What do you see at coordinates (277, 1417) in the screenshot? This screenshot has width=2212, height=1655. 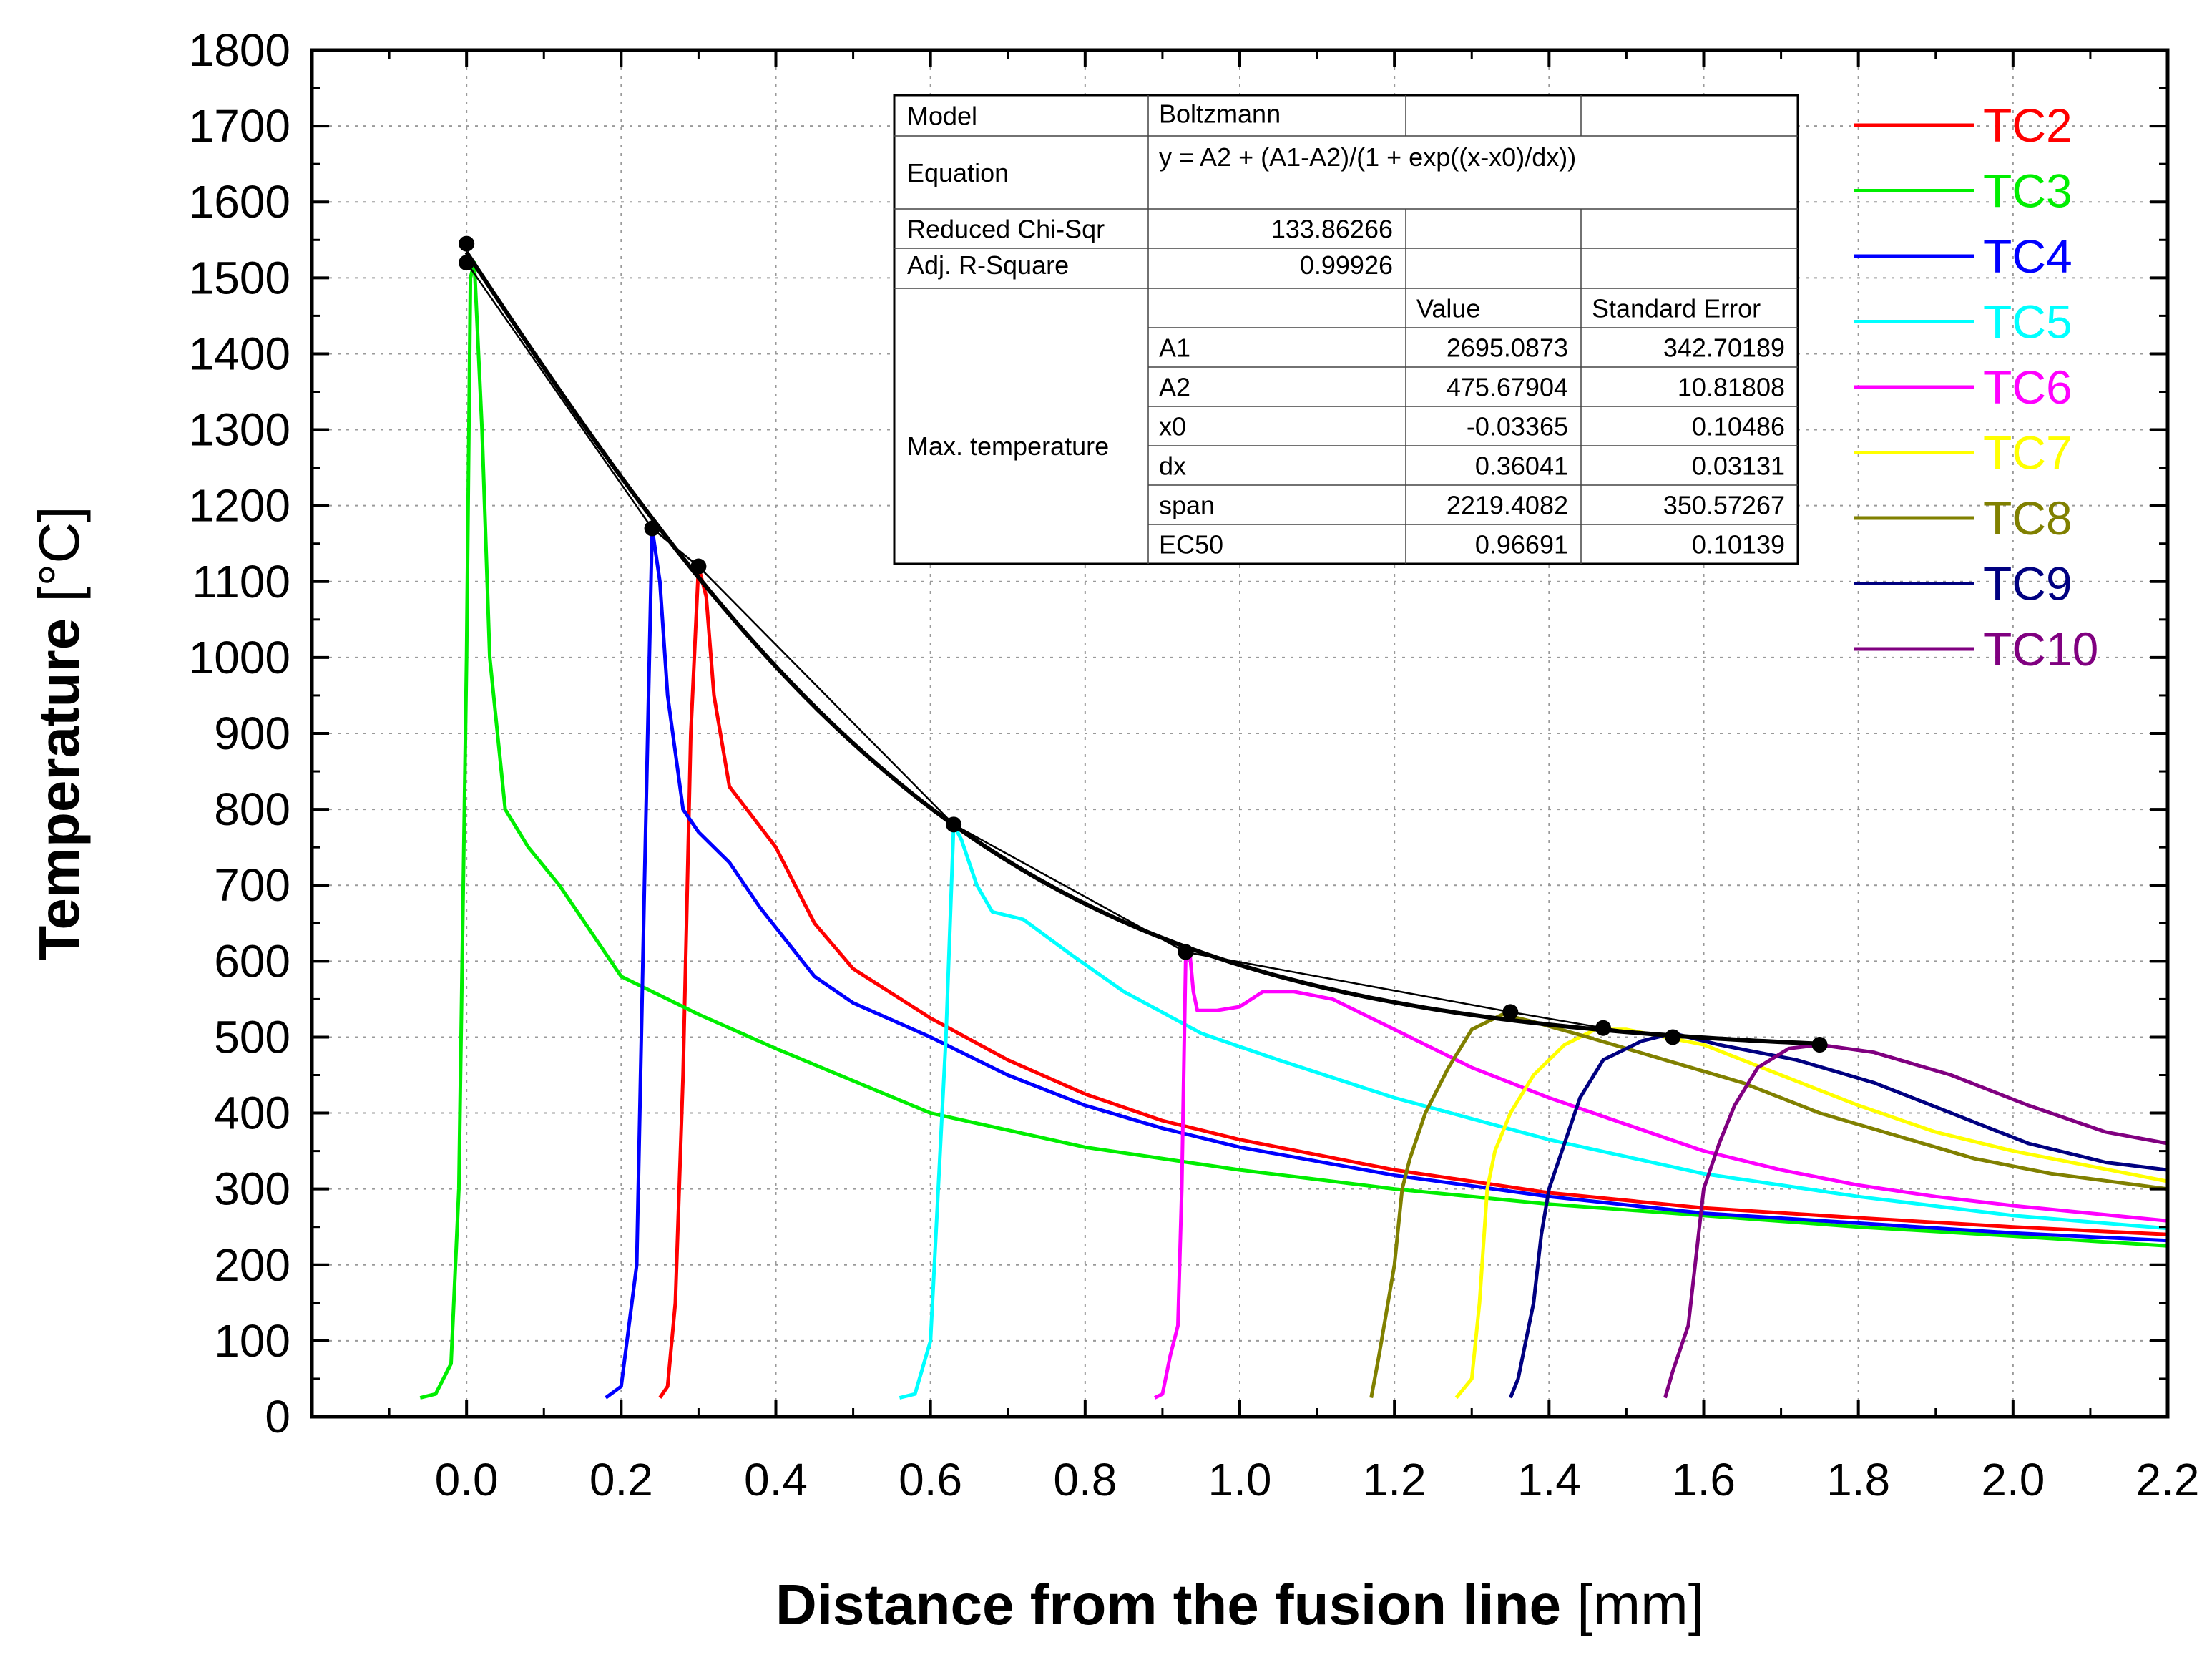 I see `y-tick-label: 0` at bounding box center [277, 1417].